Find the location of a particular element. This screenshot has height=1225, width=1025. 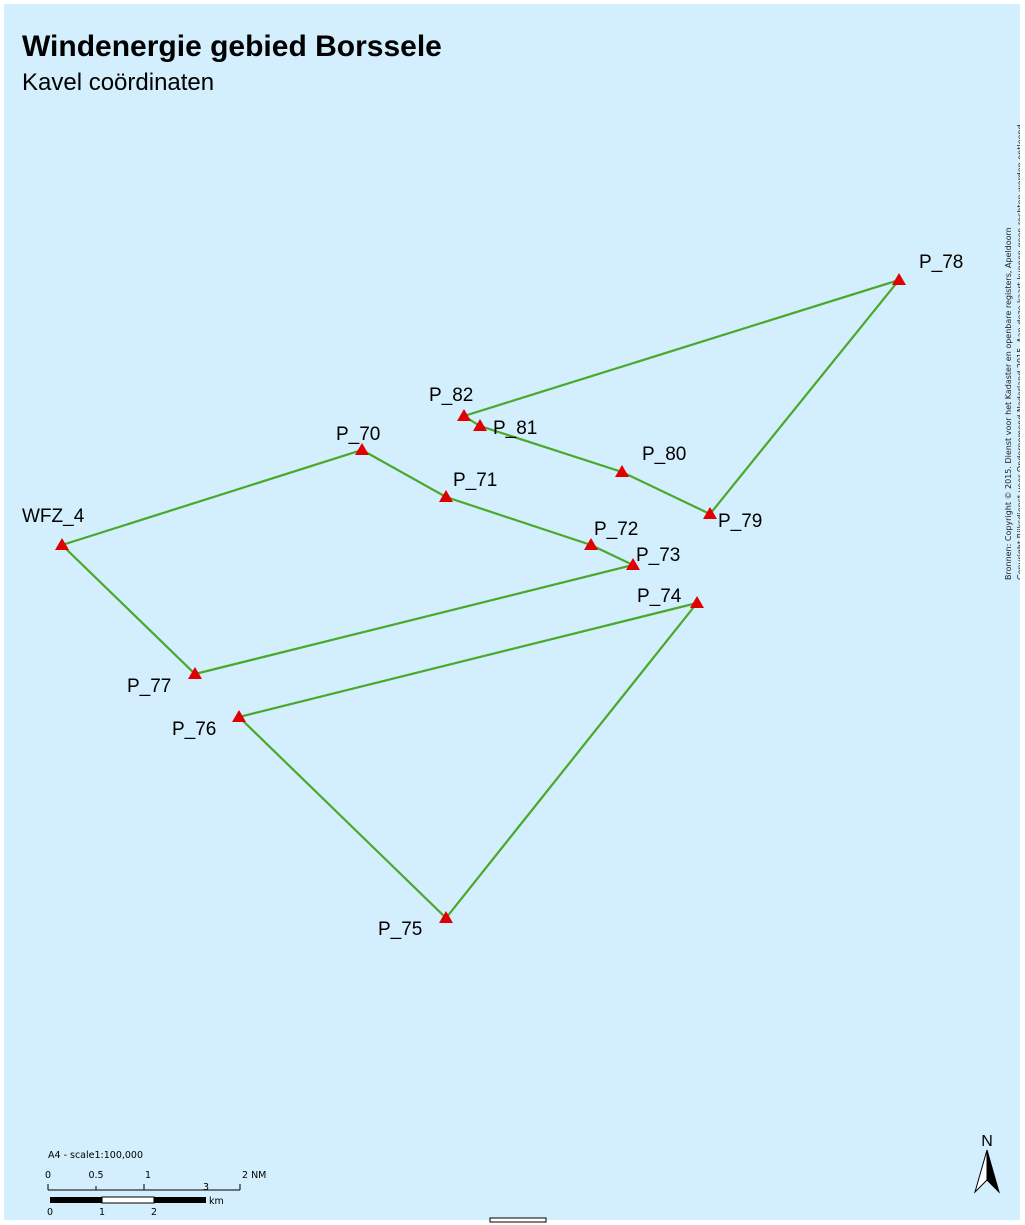

arrow-right is located at coordinates (993, 1171).